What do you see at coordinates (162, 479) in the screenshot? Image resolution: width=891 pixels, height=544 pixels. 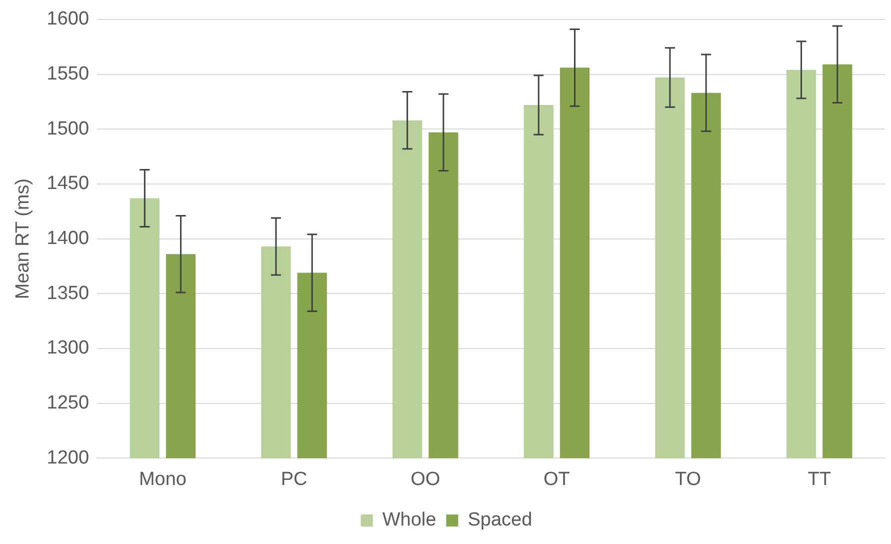 I see `x-tick-label: Mono` at bounding box center [162, 479].